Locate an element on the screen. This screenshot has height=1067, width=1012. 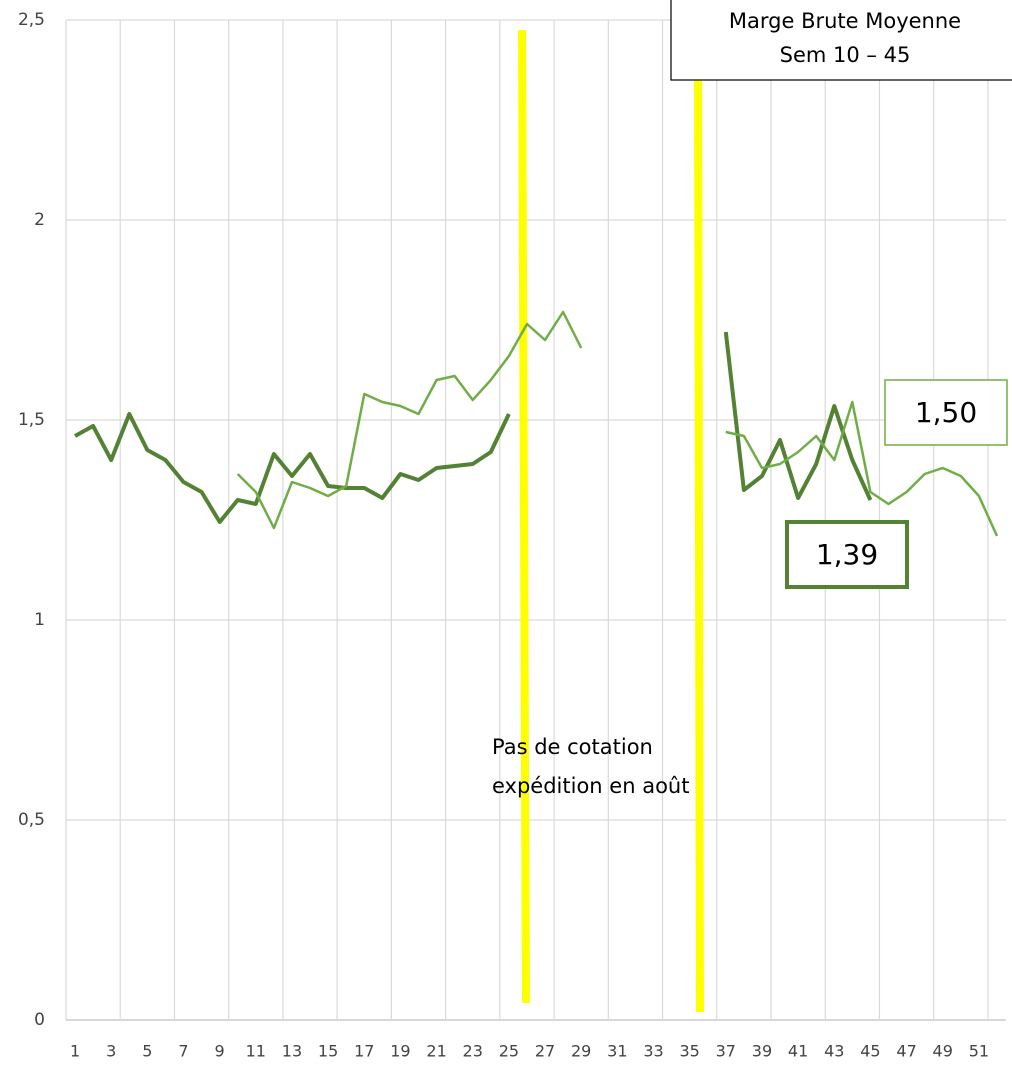
average-label: 1,39 is located at coordinates (847, 554).